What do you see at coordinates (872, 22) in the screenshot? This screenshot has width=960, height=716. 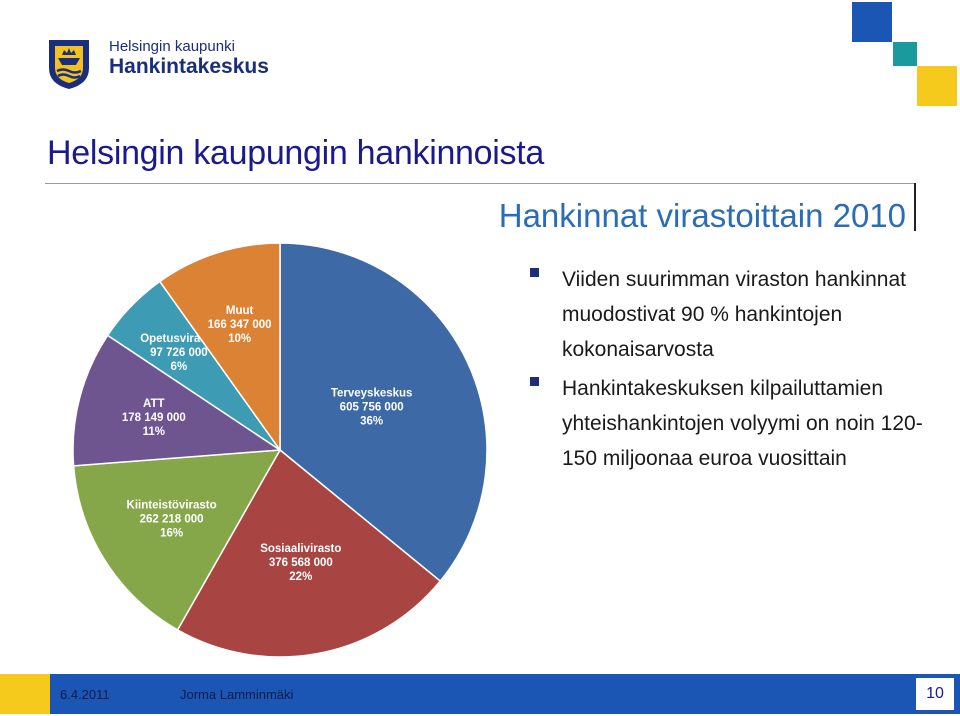 I see `deco-square-blue` at bounding box center [872, 22].